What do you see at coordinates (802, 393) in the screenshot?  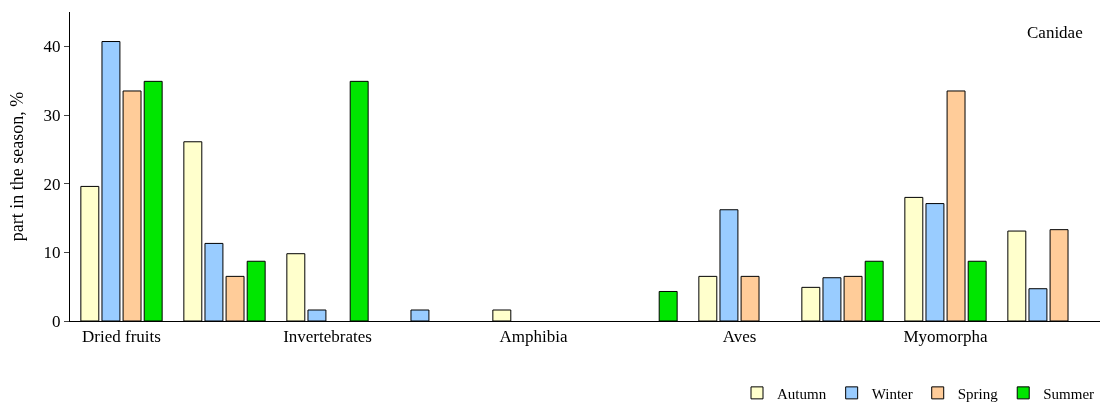 I see `legend-label: Autumn` at bounding box center [802, 393].